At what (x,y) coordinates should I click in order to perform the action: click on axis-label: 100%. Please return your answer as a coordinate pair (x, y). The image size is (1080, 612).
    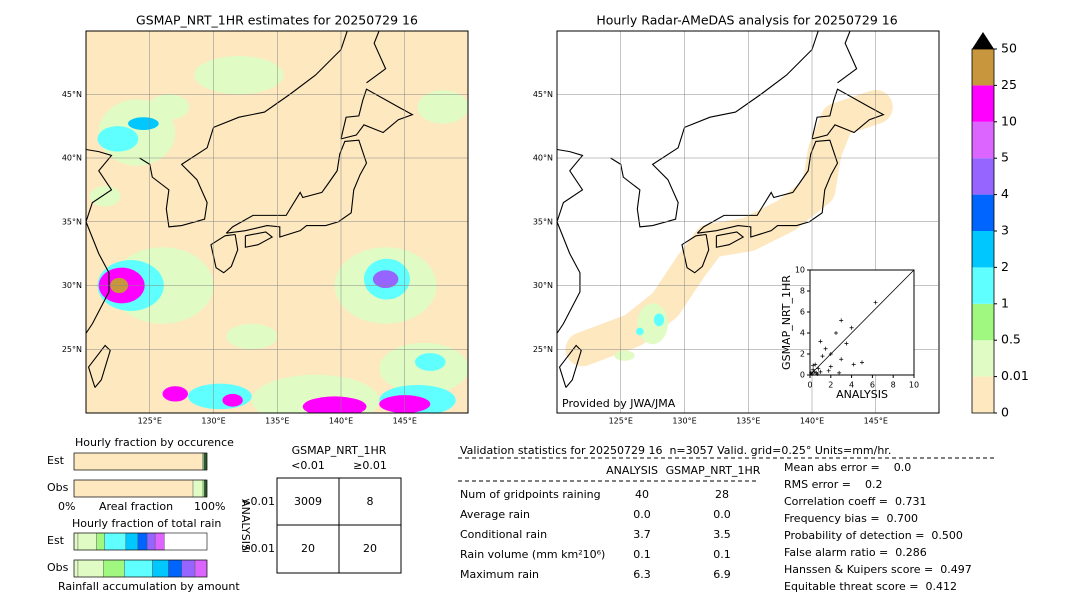
    Looking at the image, I should click on (209, 506).